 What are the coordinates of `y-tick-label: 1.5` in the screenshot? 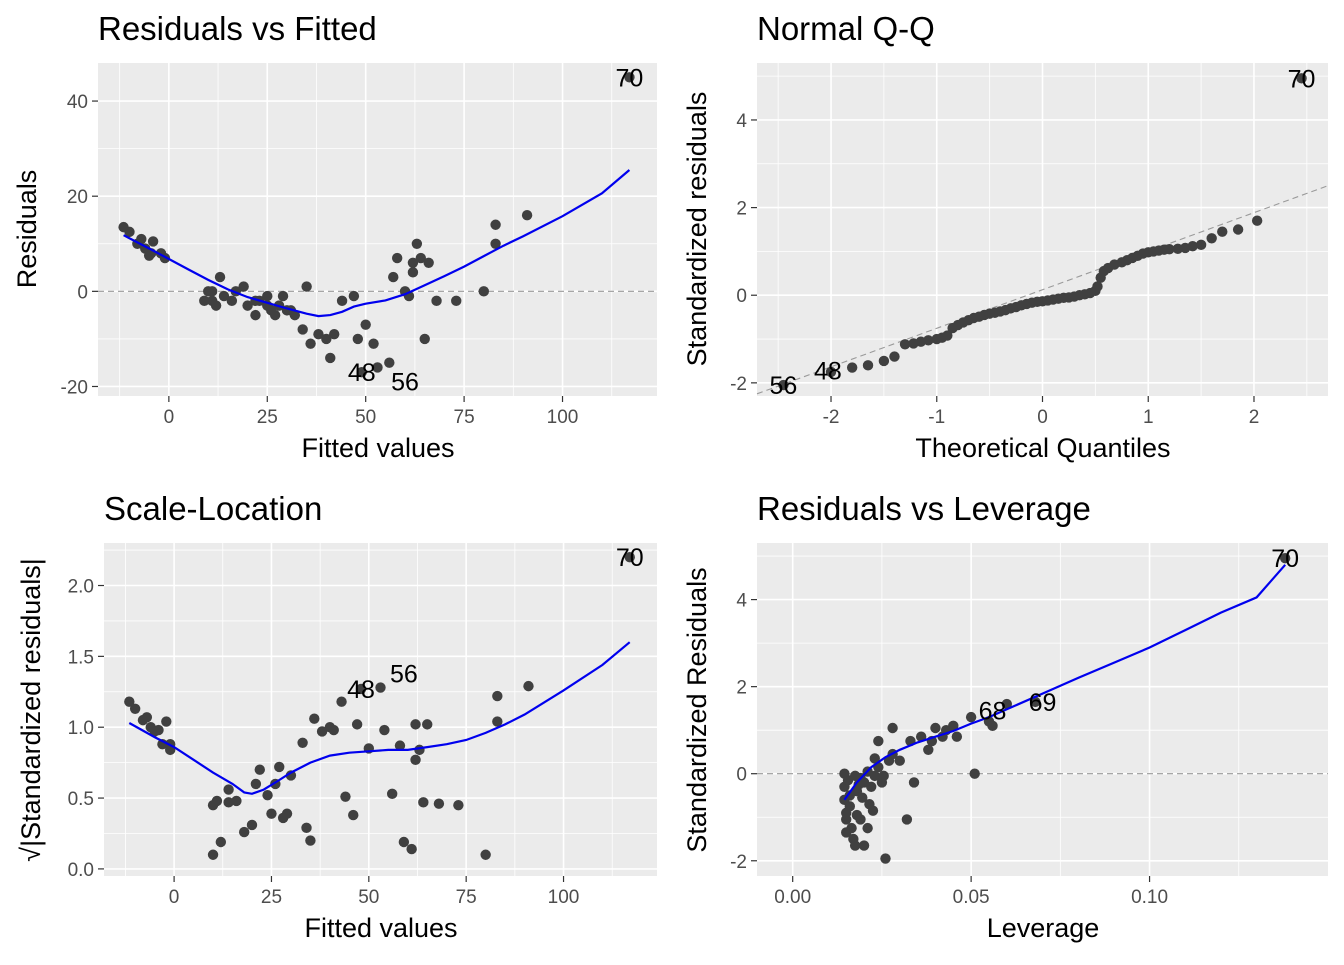 It's located at (81, 657).